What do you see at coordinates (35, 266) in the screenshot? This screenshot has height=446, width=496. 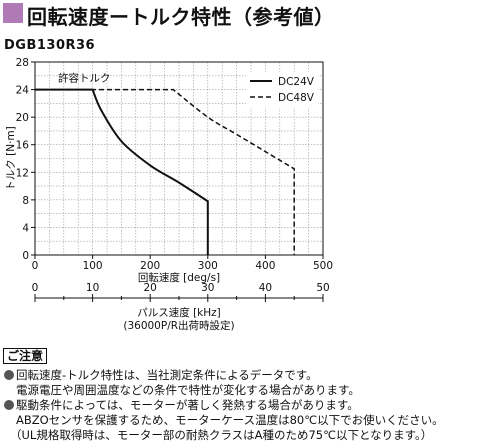 I see `x-tick-label: 0` at bounding box center [35, 266].